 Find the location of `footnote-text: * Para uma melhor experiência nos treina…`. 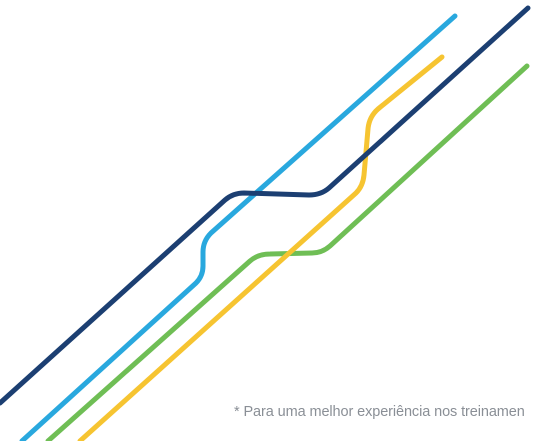

footnote-text: * Para uma melhor experiência nos treina… is located at coordinates (379, 412).